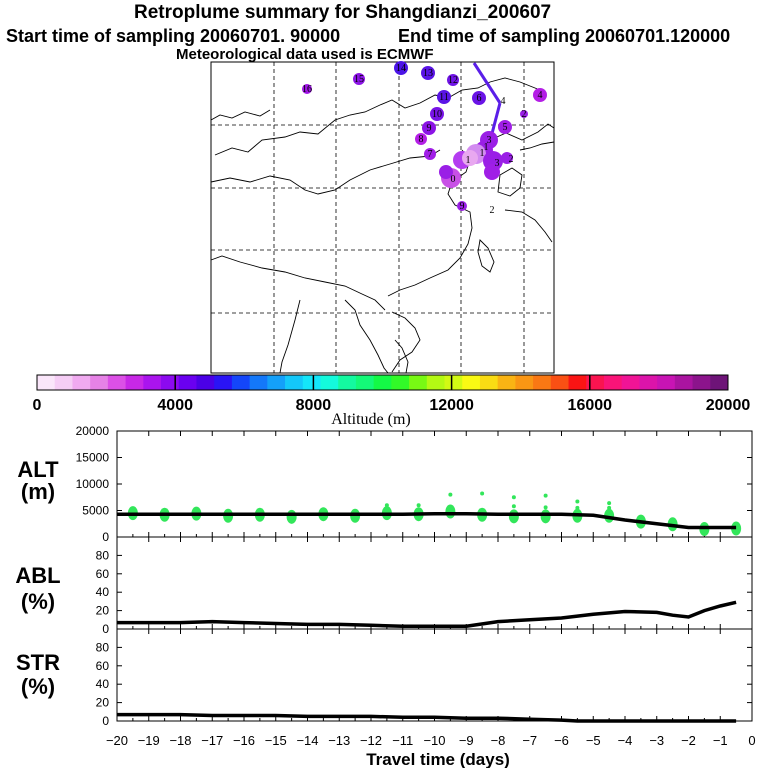 The height and width of the screenshot is (768, 768). Describe the element at coordinates (434, 740) in the screenshot. I see `x-tick-label: −10` at that location.